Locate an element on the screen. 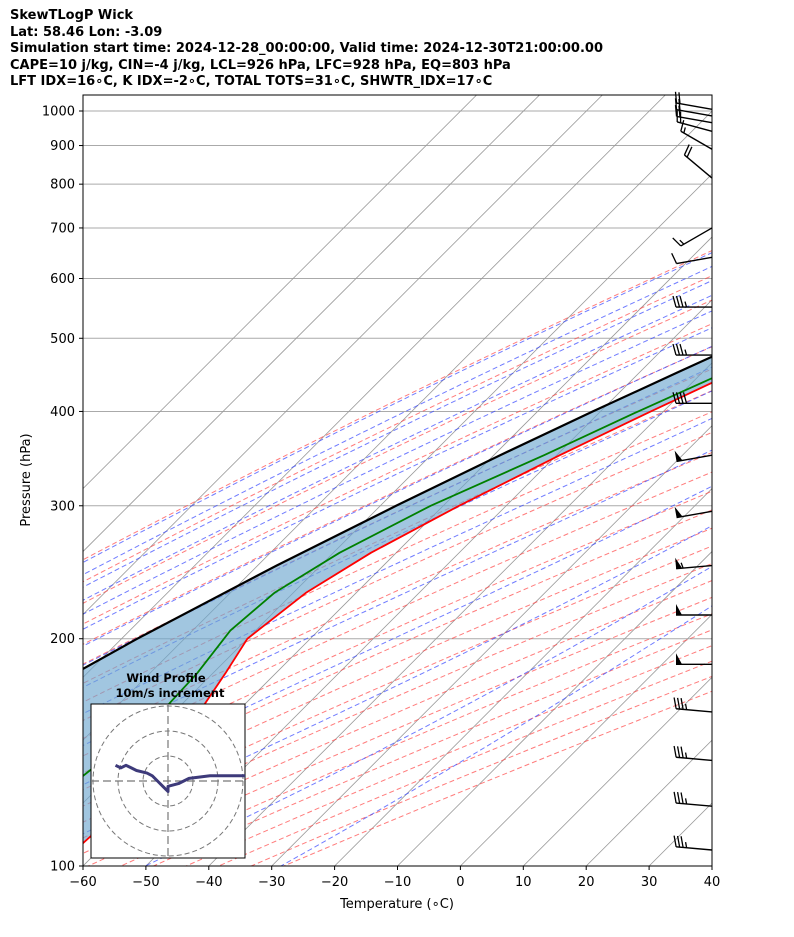  x-tick-label: −20 is located at coordinates (334, 882).